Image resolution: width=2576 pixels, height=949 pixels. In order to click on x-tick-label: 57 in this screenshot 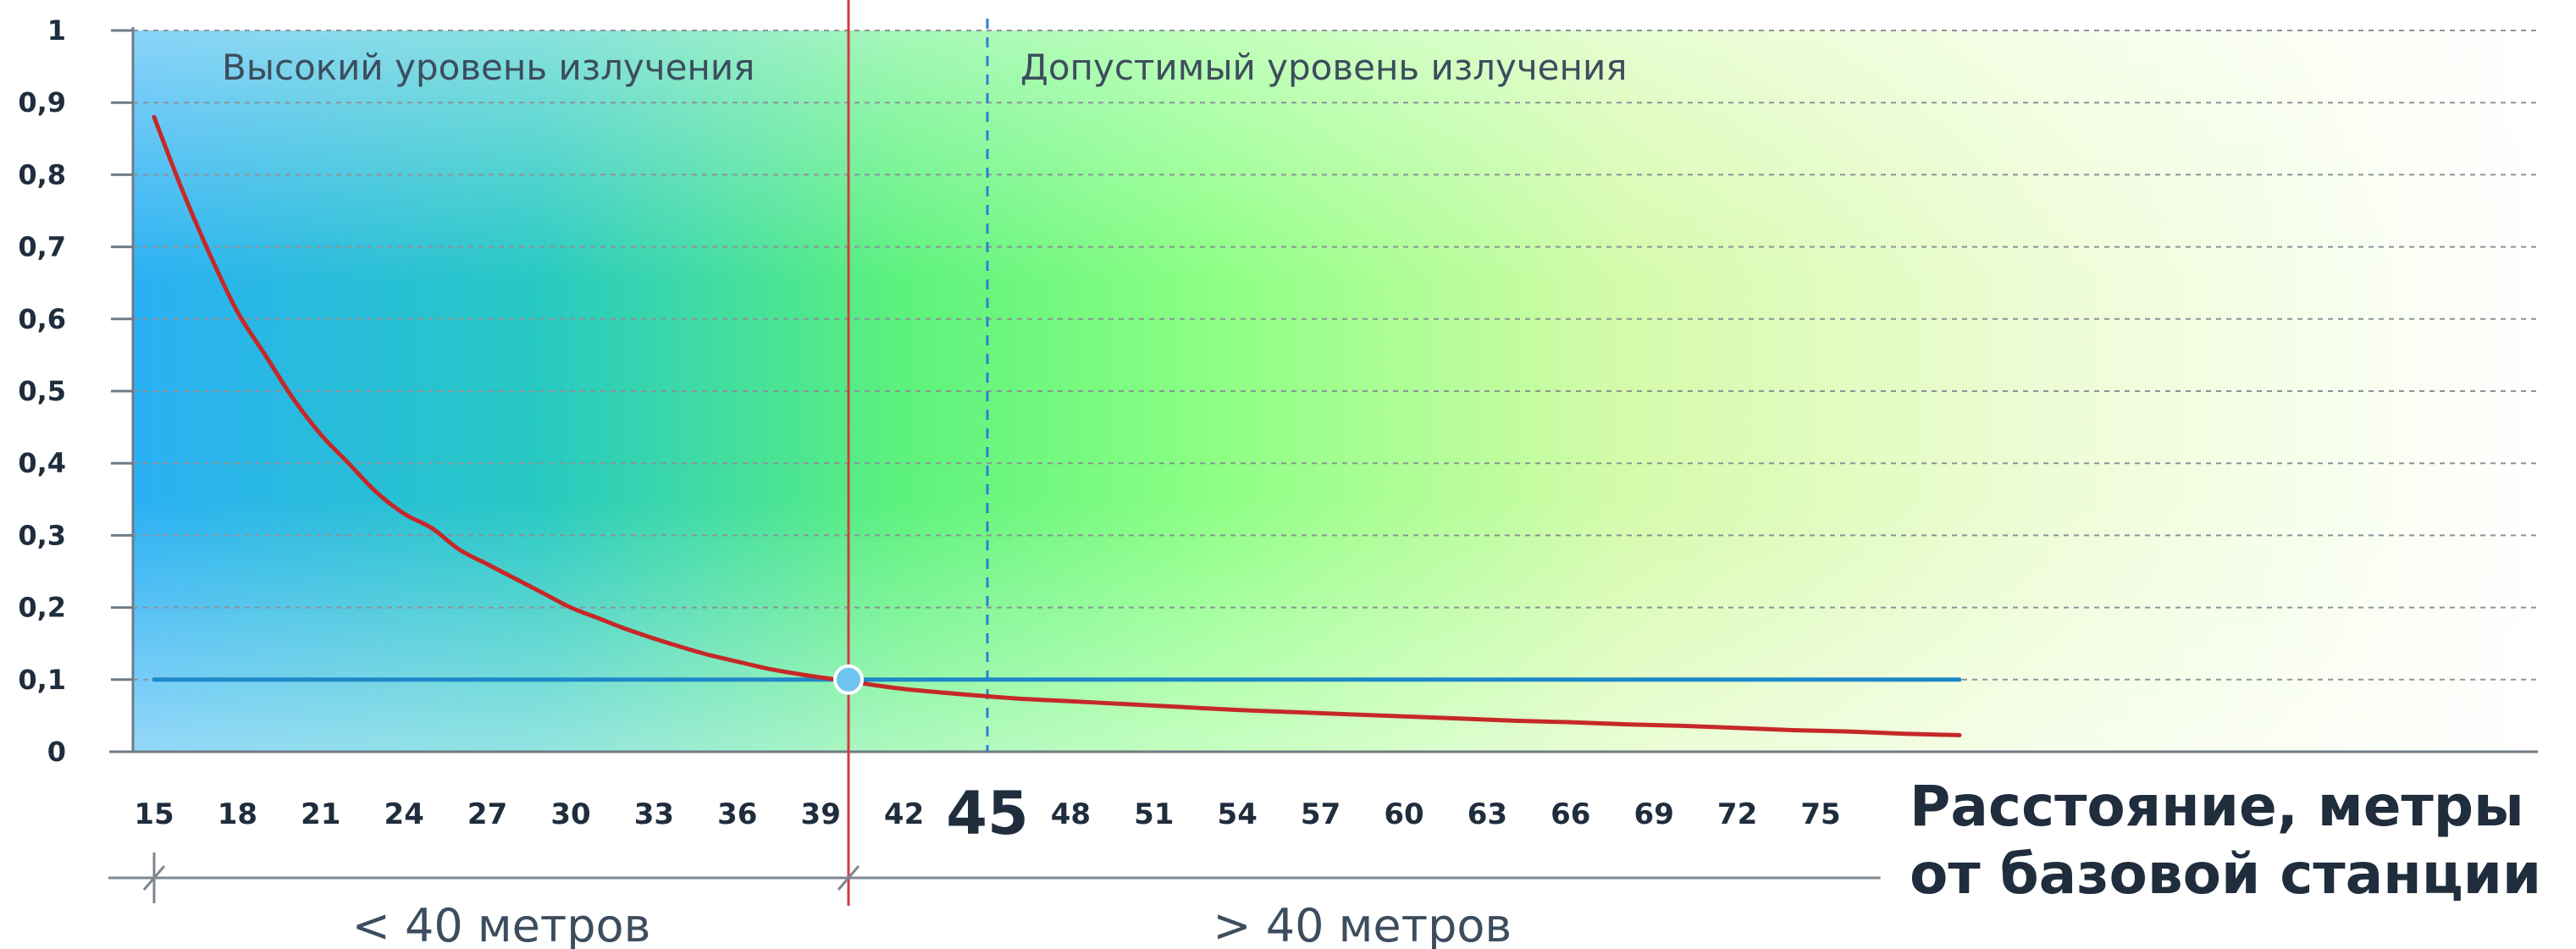, I will do `click(1321, 814)`.